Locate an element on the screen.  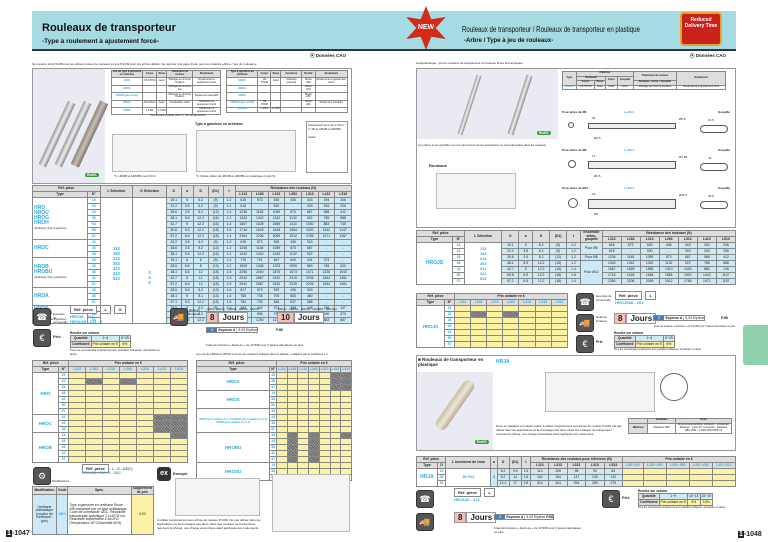
cad-link-left: ⦿ Données CAO is located at coordinates (328, 55).